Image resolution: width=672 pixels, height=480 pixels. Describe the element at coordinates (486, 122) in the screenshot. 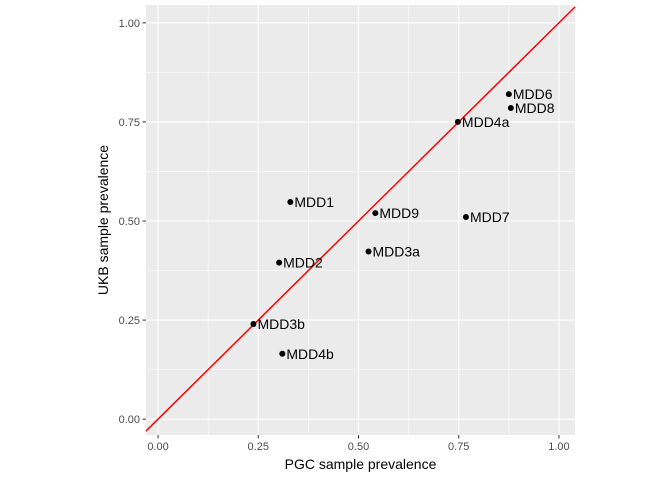

I see `point-label: MDD4a` at that location.